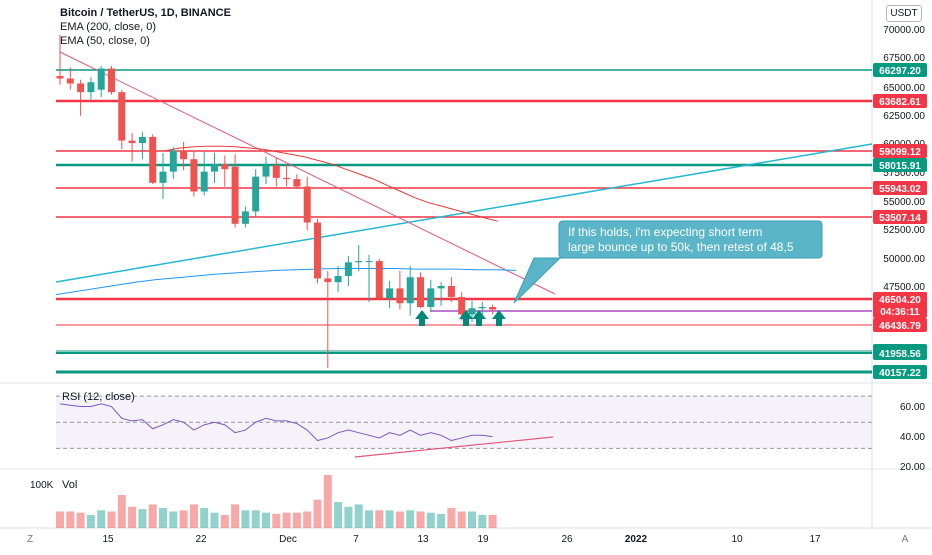 Image resolution: width=932 pixels, height=555 pixels. What do you see at coordinates (900, 189) in the screenshot?
I see `price-level-label: 55943.02` at bounding box center [900, 189].